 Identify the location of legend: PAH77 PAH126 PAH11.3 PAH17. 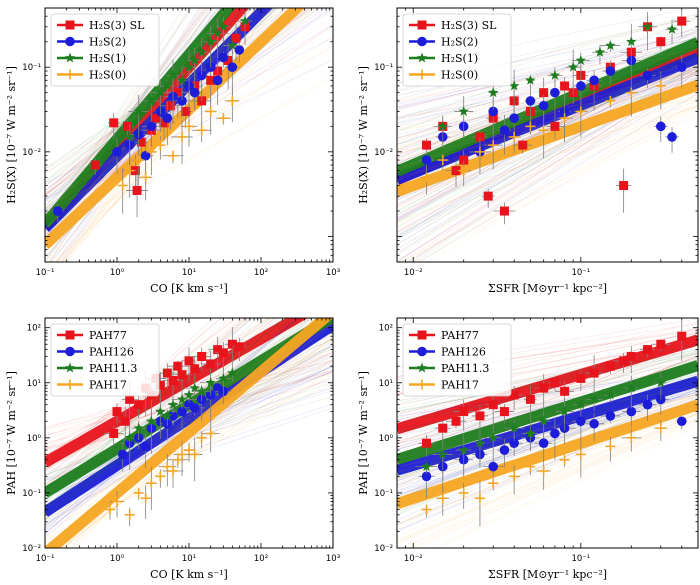
(457, 360).